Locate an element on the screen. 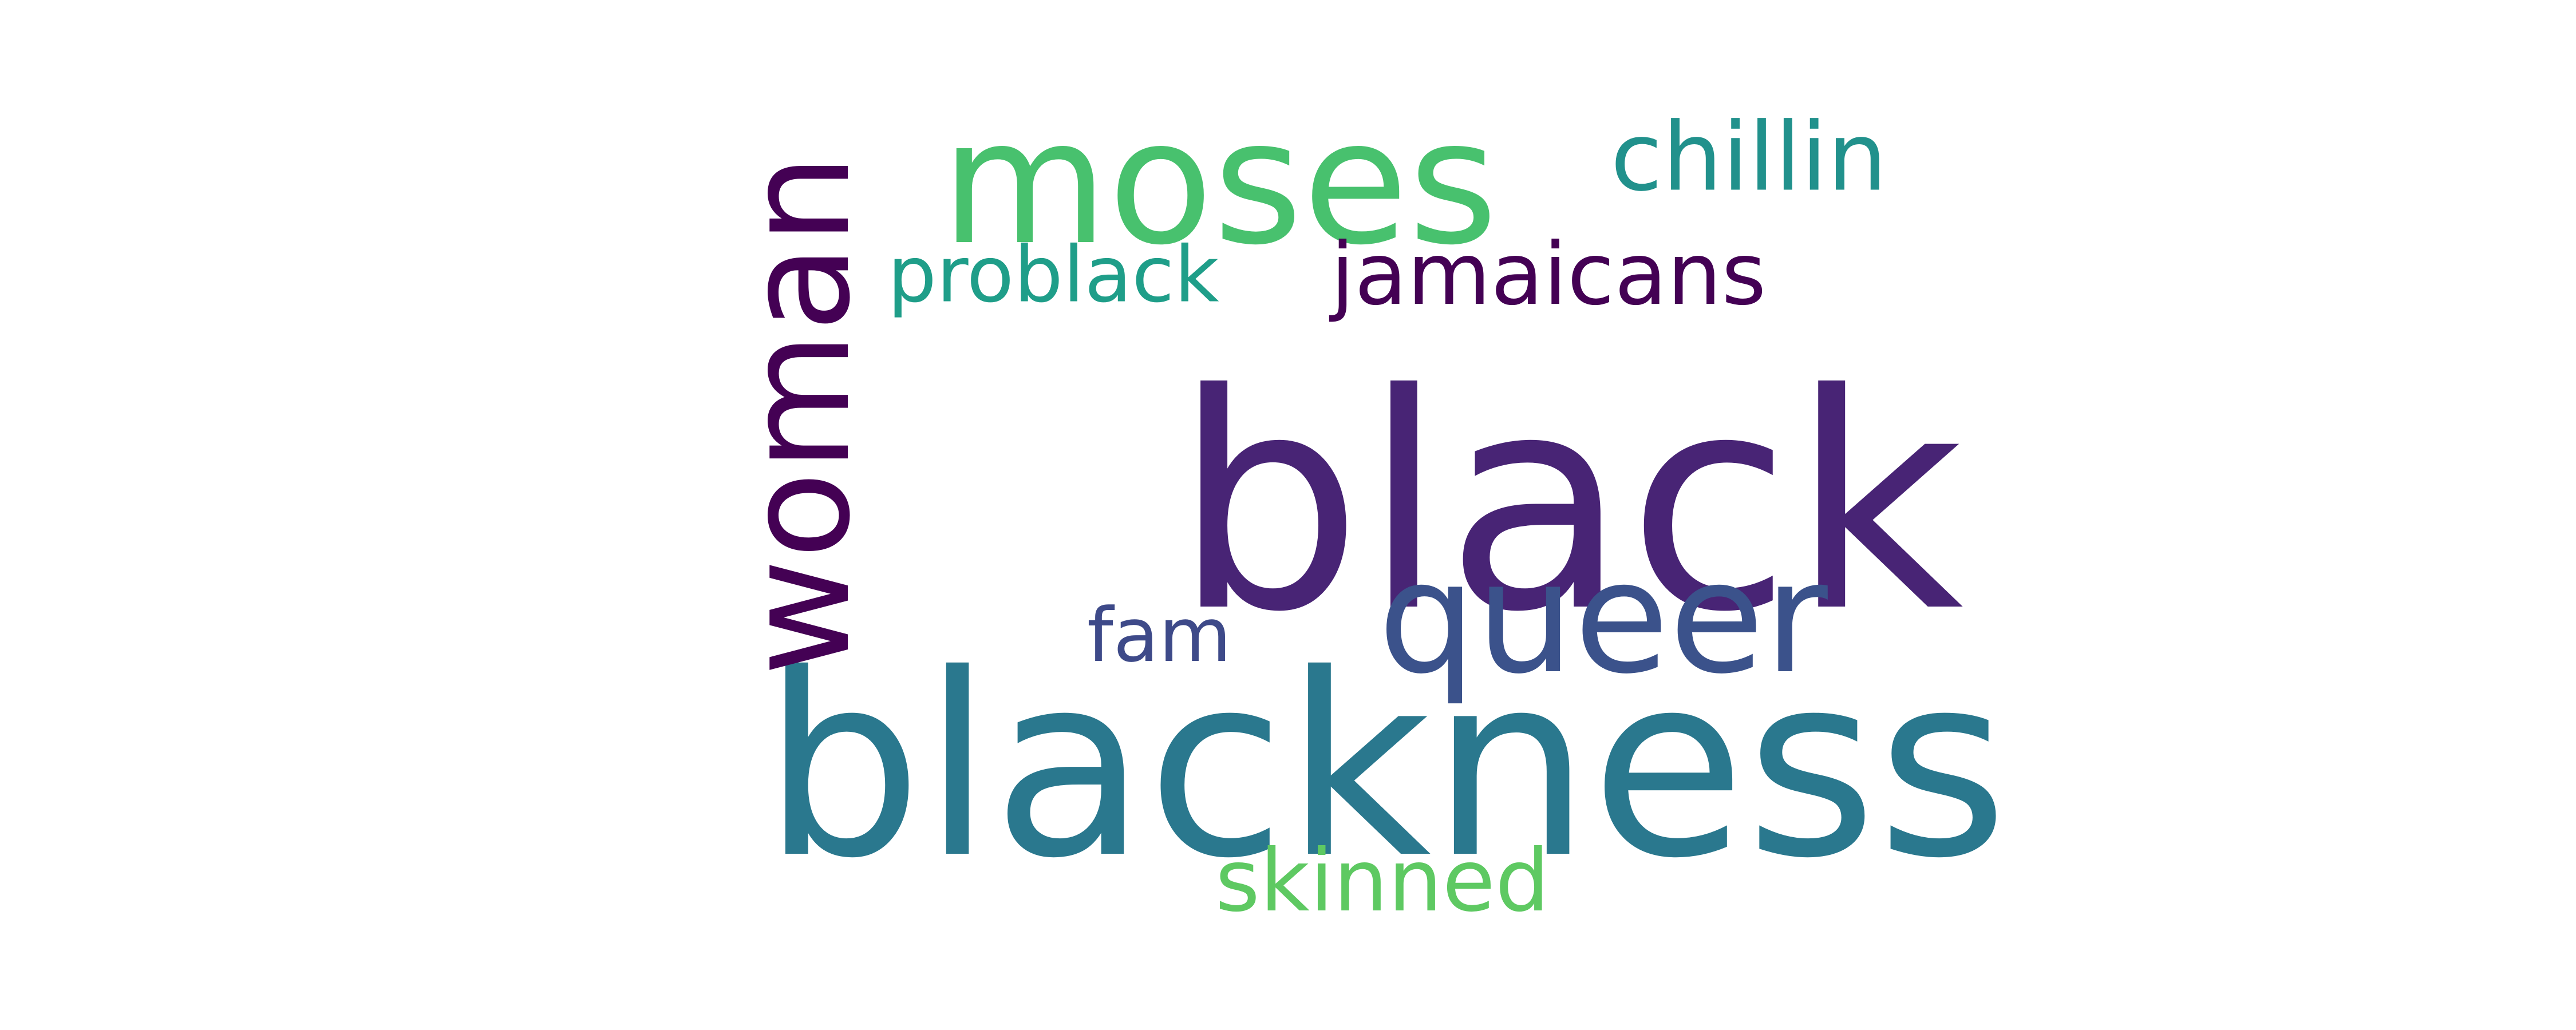  word-black: black is located at coordinates (1568, 503).